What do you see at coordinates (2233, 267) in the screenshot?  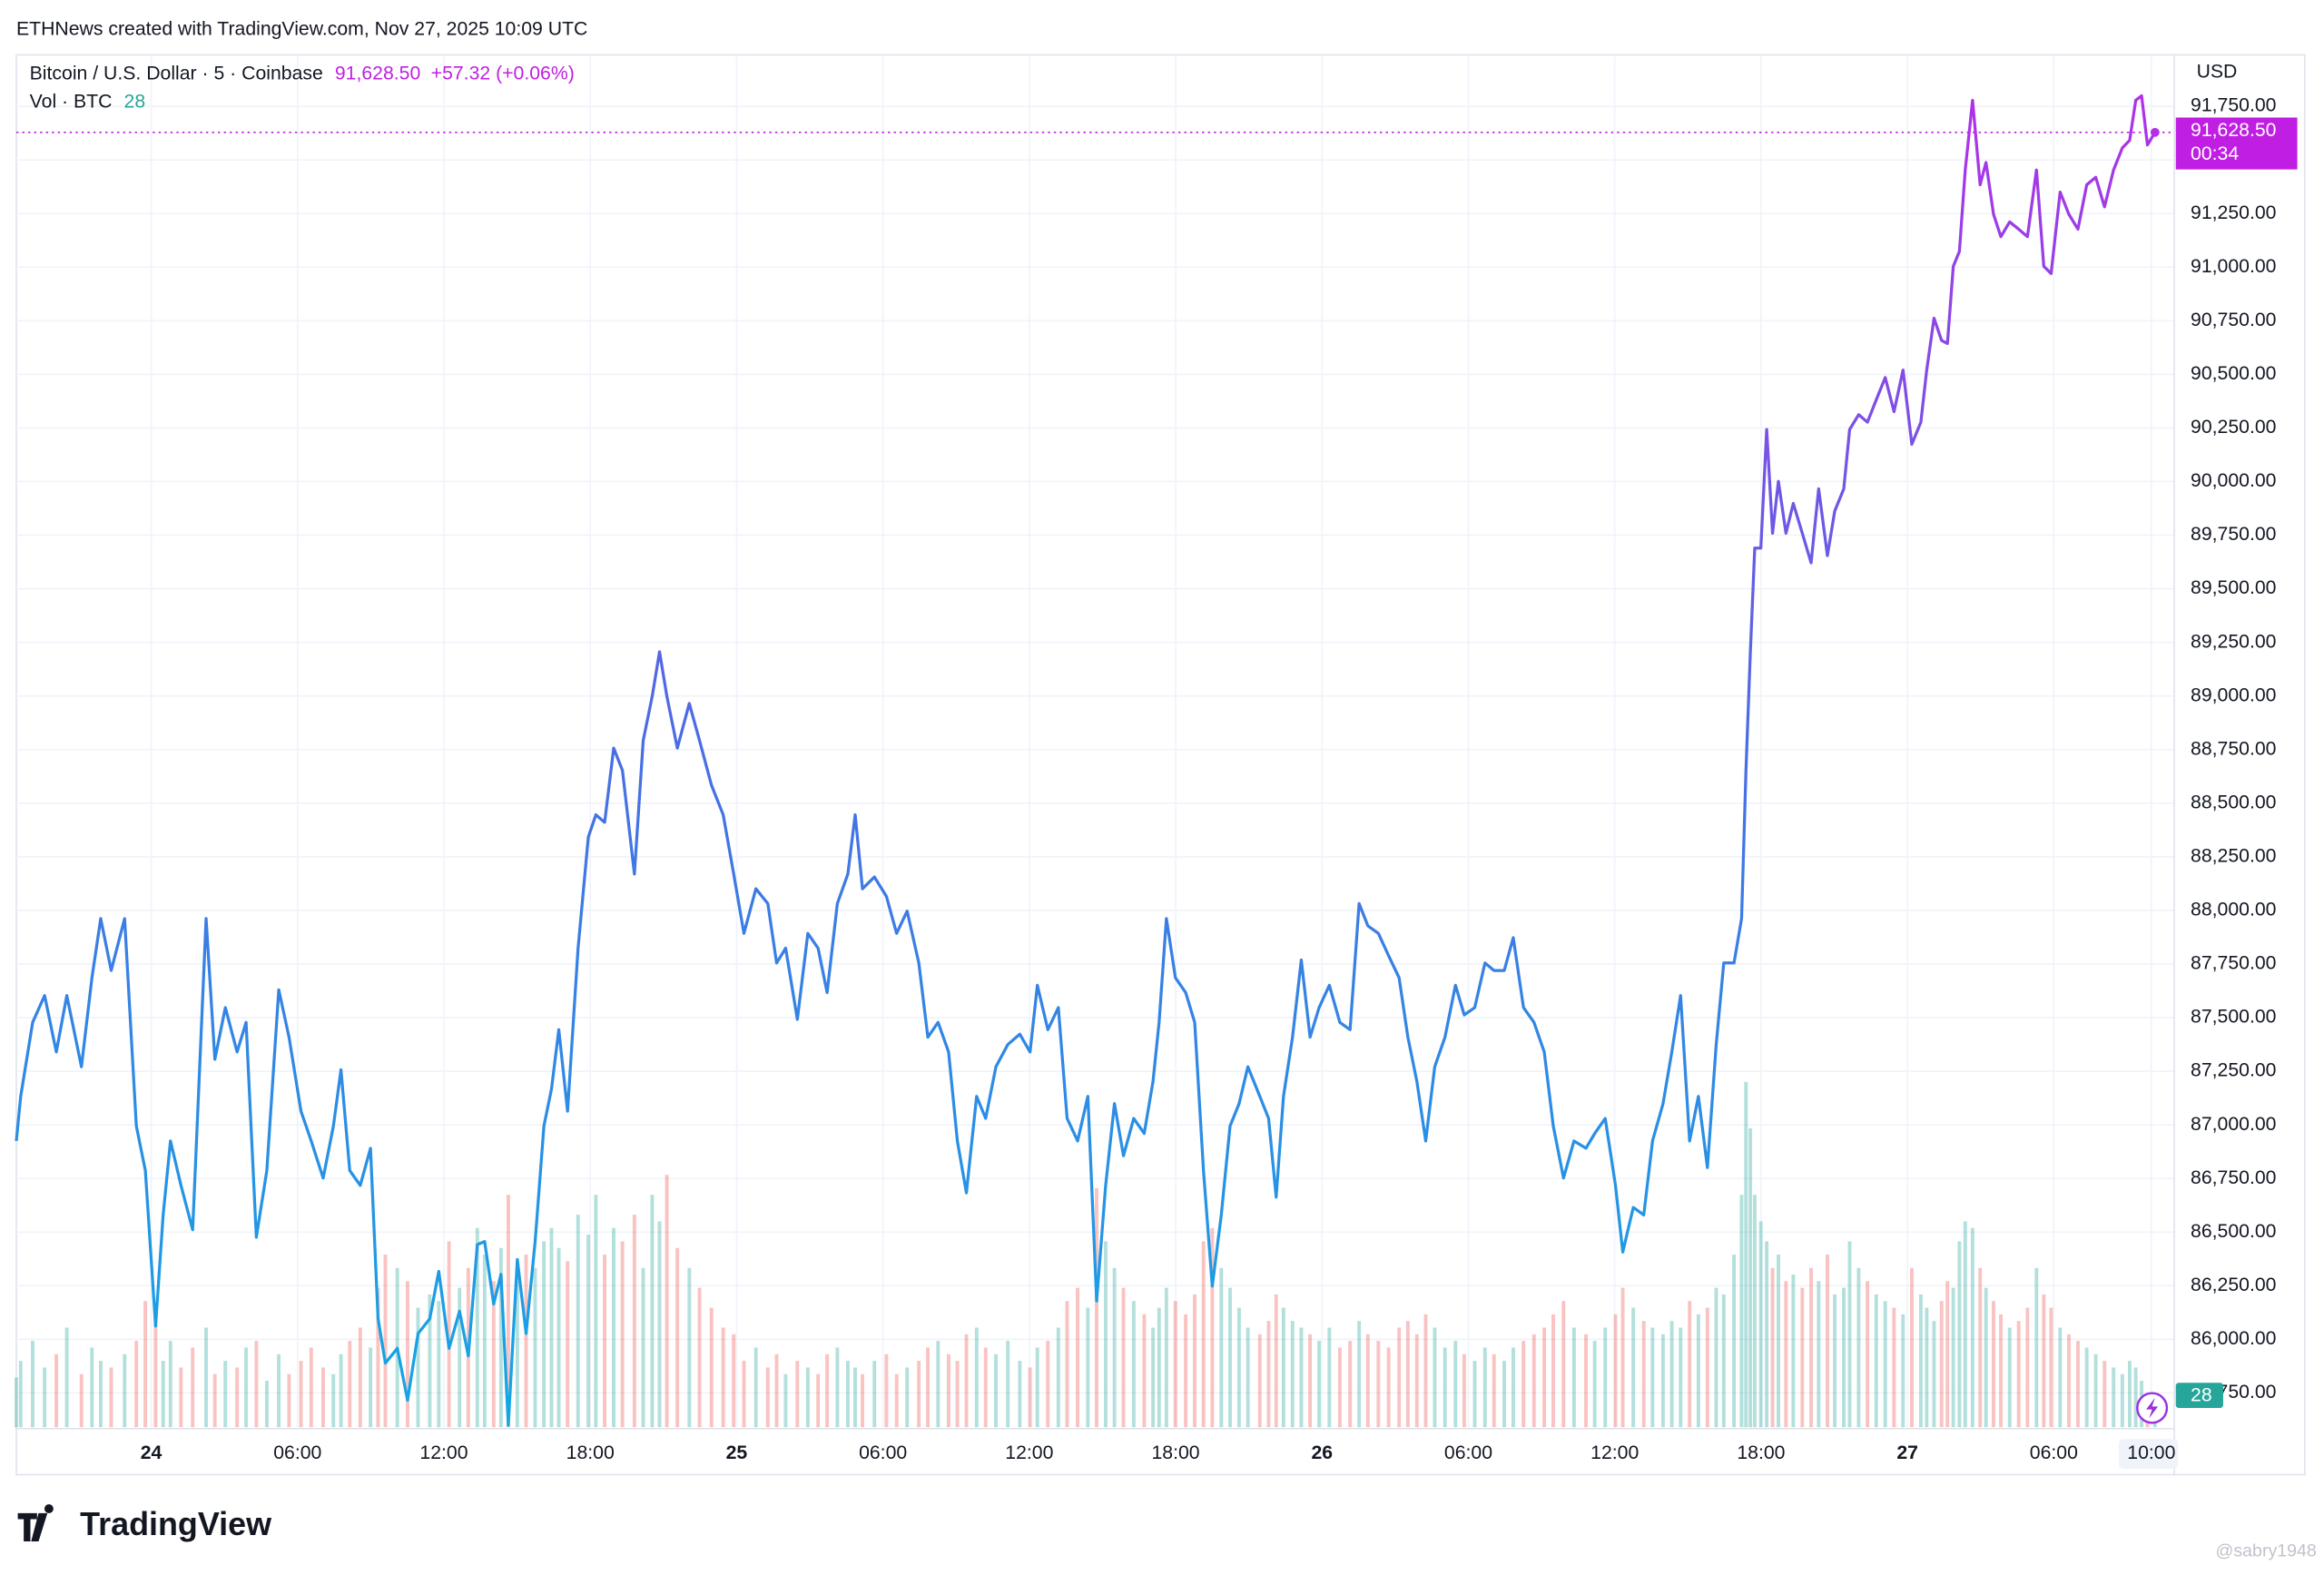 I see `y-tick-label: 91,000.00` at bounding box center [2233, 267].